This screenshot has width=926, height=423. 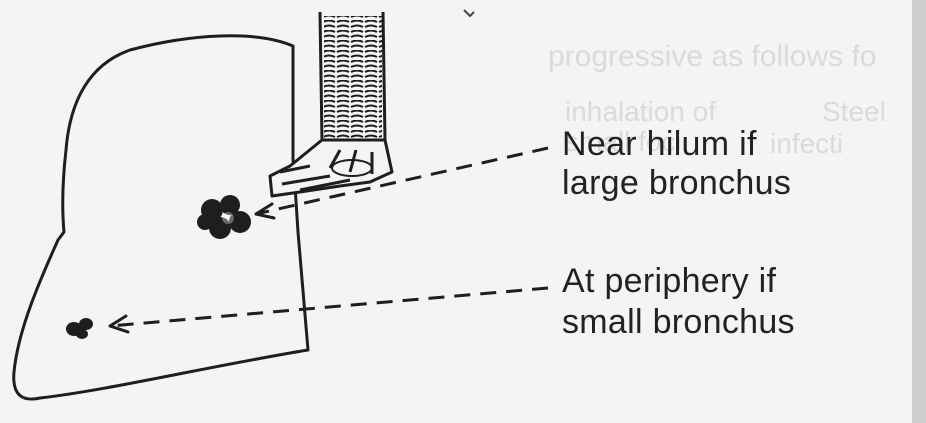 I want to click on hilum-pointer-arrow, so click(x=401, y=183).